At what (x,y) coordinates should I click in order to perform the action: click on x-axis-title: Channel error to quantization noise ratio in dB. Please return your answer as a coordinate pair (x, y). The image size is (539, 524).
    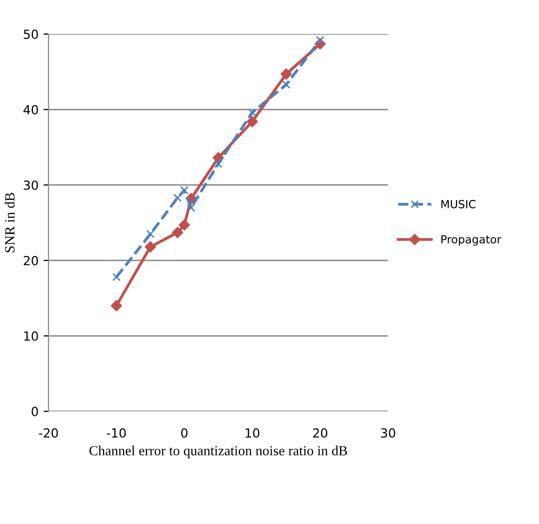
    Looking at the image, I should click on (218, 452).